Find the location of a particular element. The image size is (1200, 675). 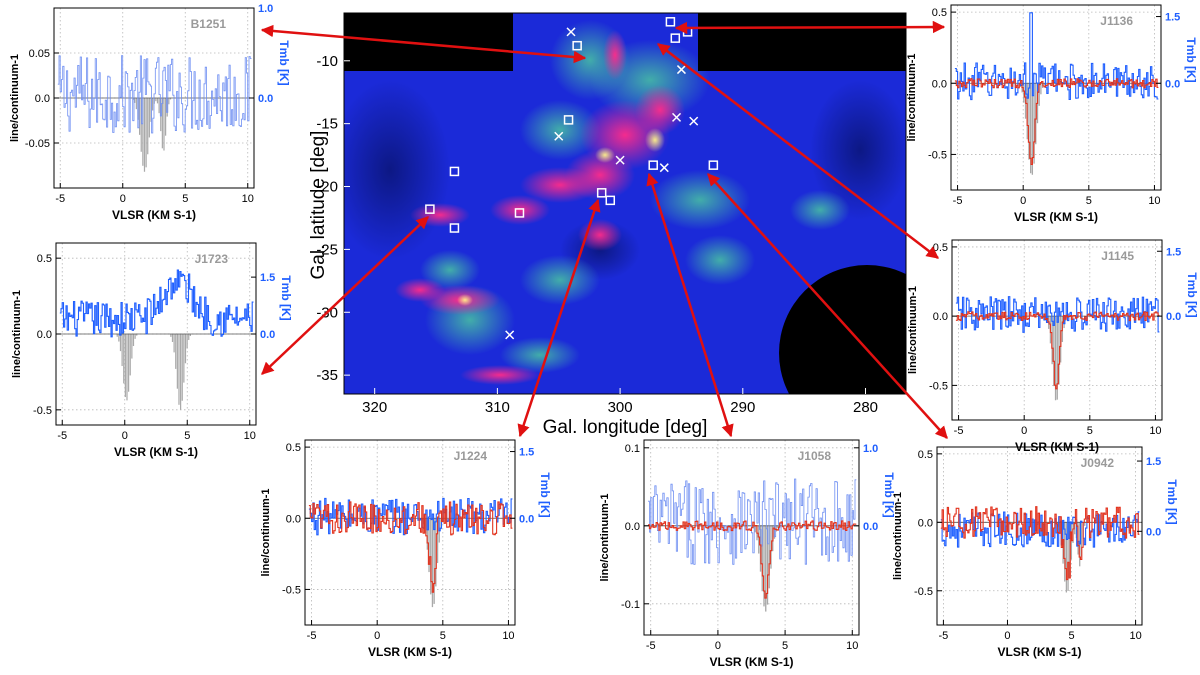

map-x-tick-label: 300 is located at coordinates (620, 407).